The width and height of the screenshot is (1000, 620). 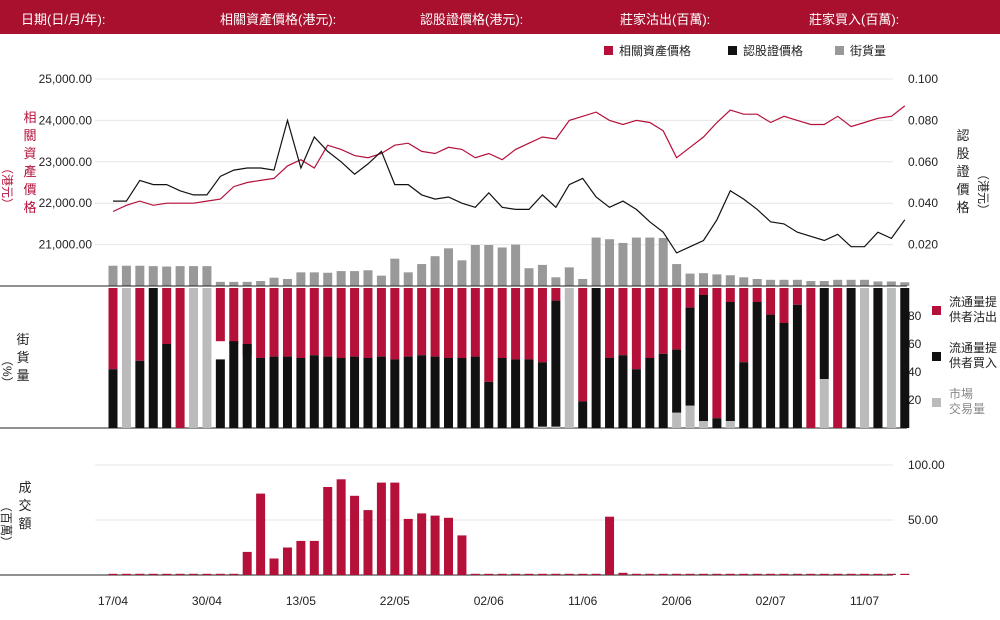 I want to click on left-axis-unit: （港元）, so click(x=7, y=186).